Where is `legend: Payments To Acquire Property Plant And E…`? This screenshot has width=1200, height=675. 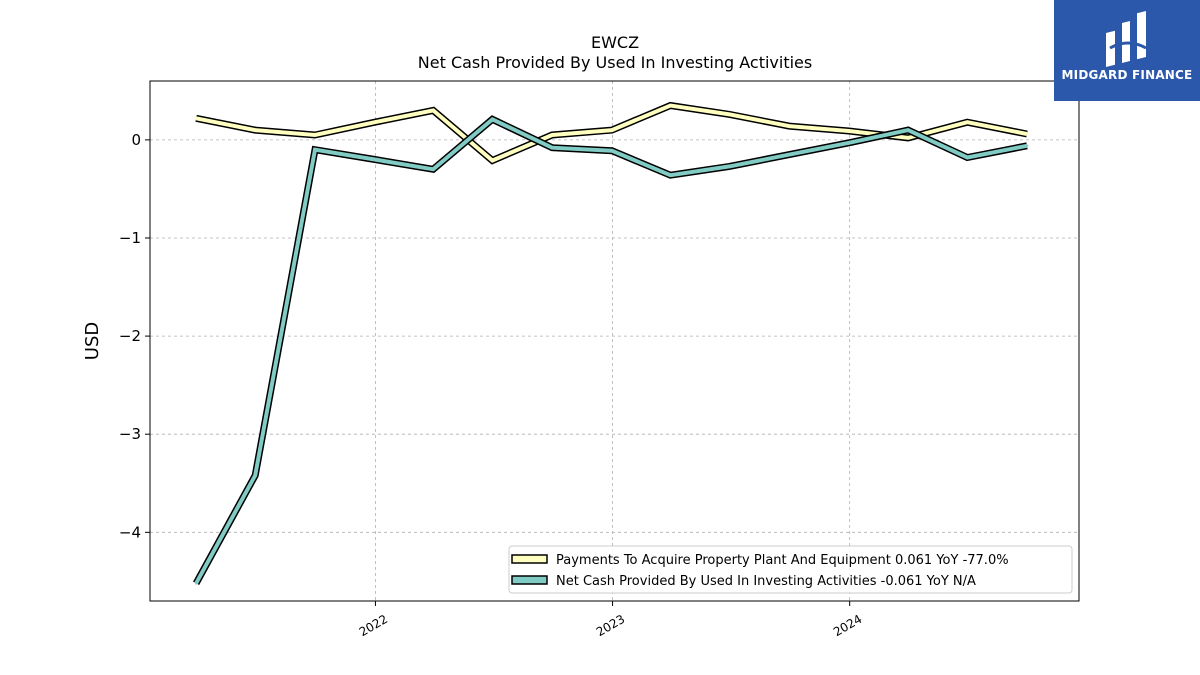
legend: Payments To Acquire Property Plant And E… is located at coordinates (790, 569).